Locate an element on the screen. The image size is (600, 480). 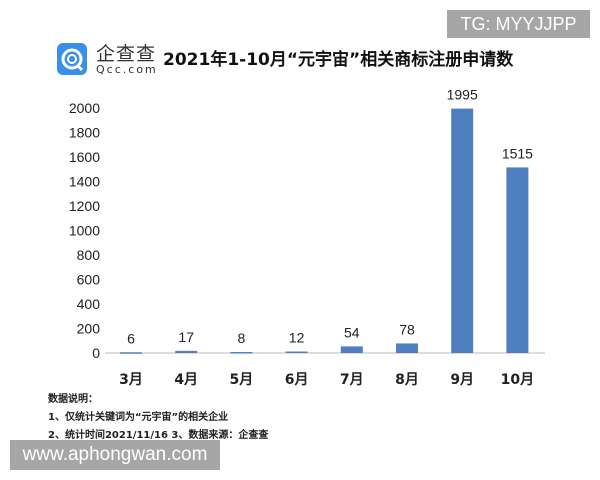
note-1: 1、仅统计关键词为“元宇宙”的相关企业 is located at coordinates (138, 417).